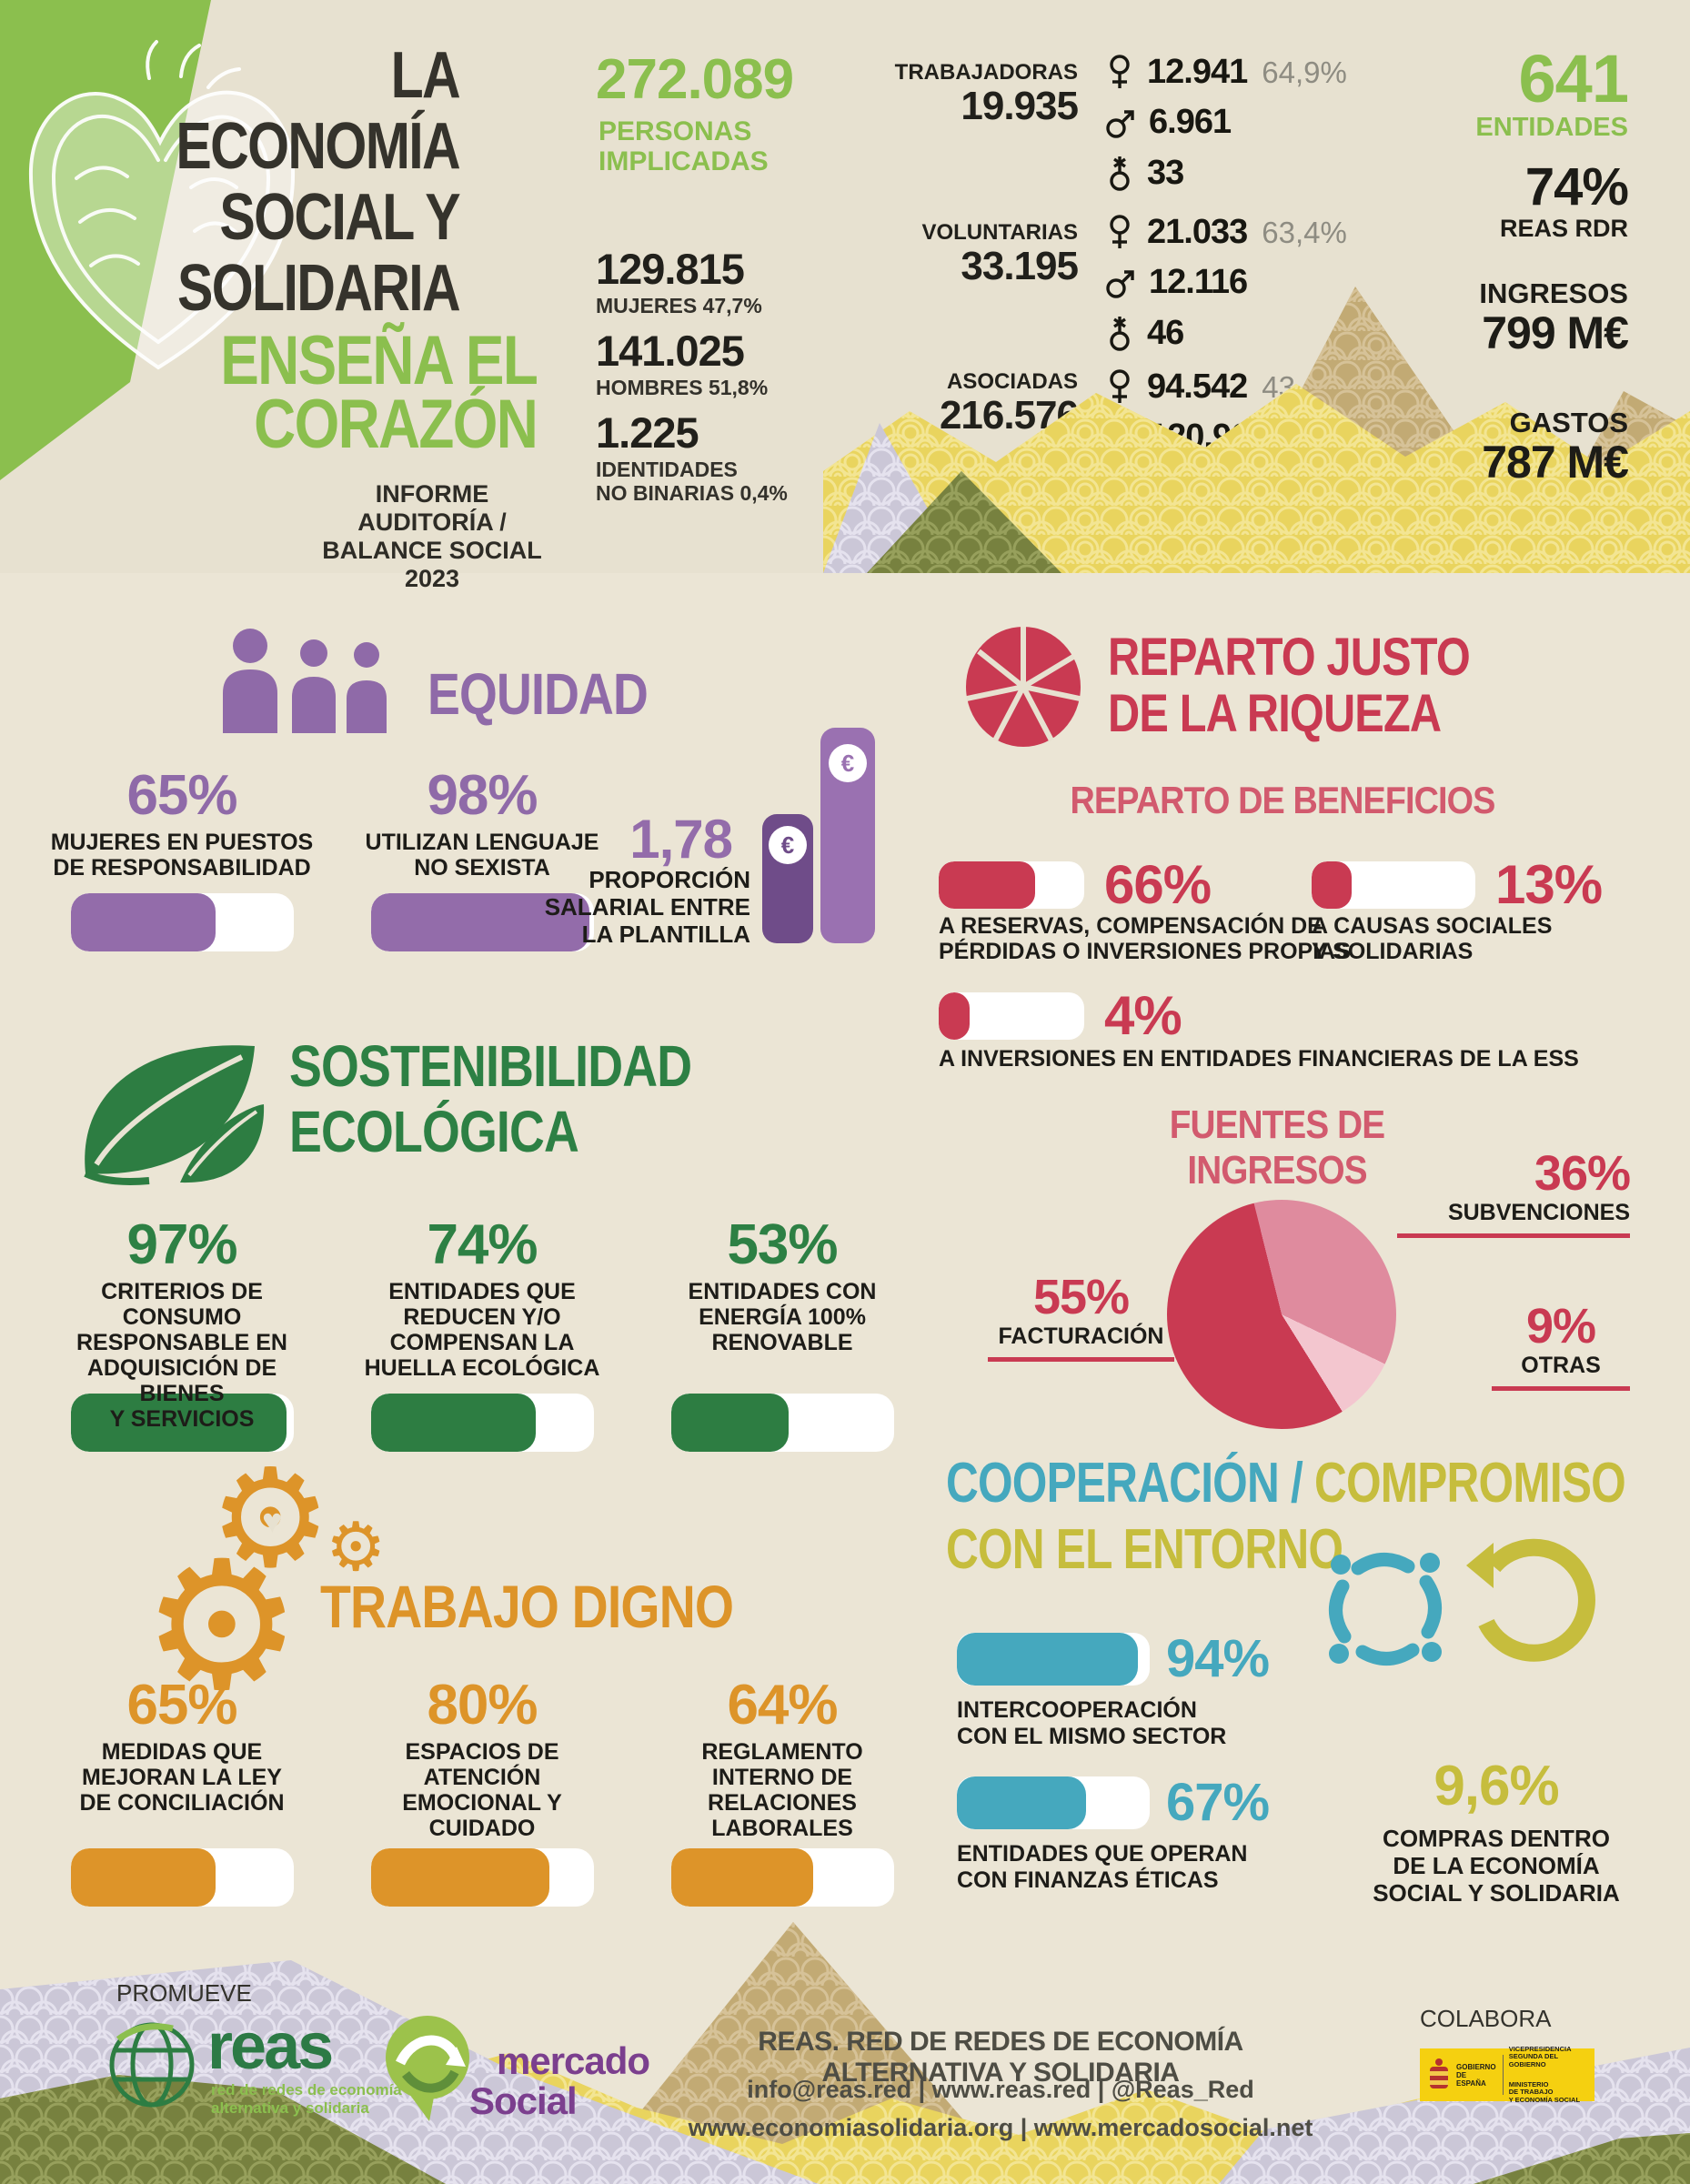 This screenshot has width=1690, height=2184. Describe the element at coordinates (1549, 884) in the screenshot. I see `stat-value: 13%` at that location.